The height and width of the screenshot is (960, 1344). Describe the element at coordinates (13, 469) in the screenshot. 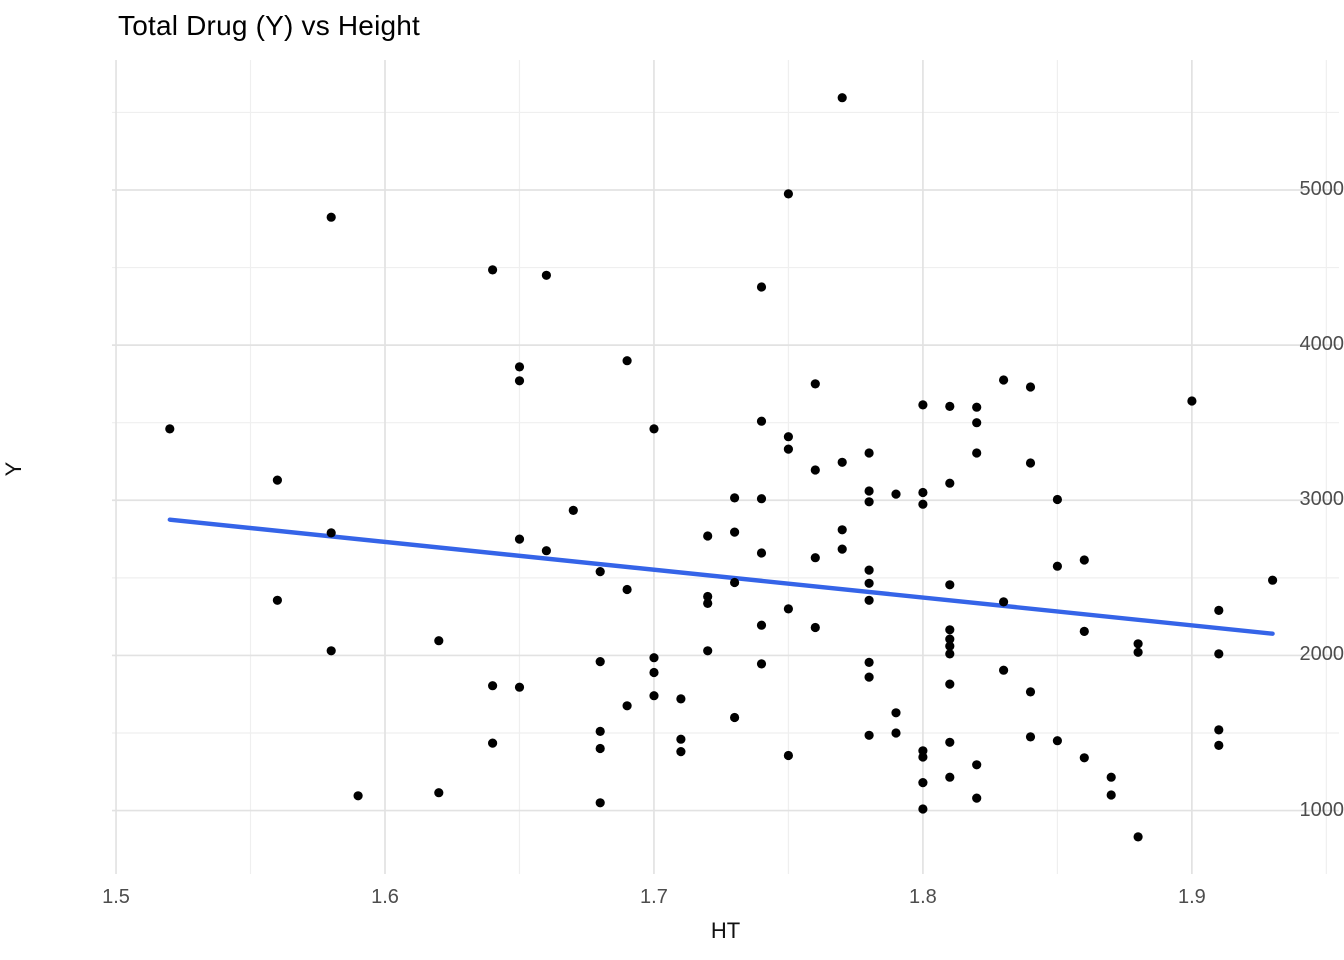

I see `y-axis-title: Y` at that location.